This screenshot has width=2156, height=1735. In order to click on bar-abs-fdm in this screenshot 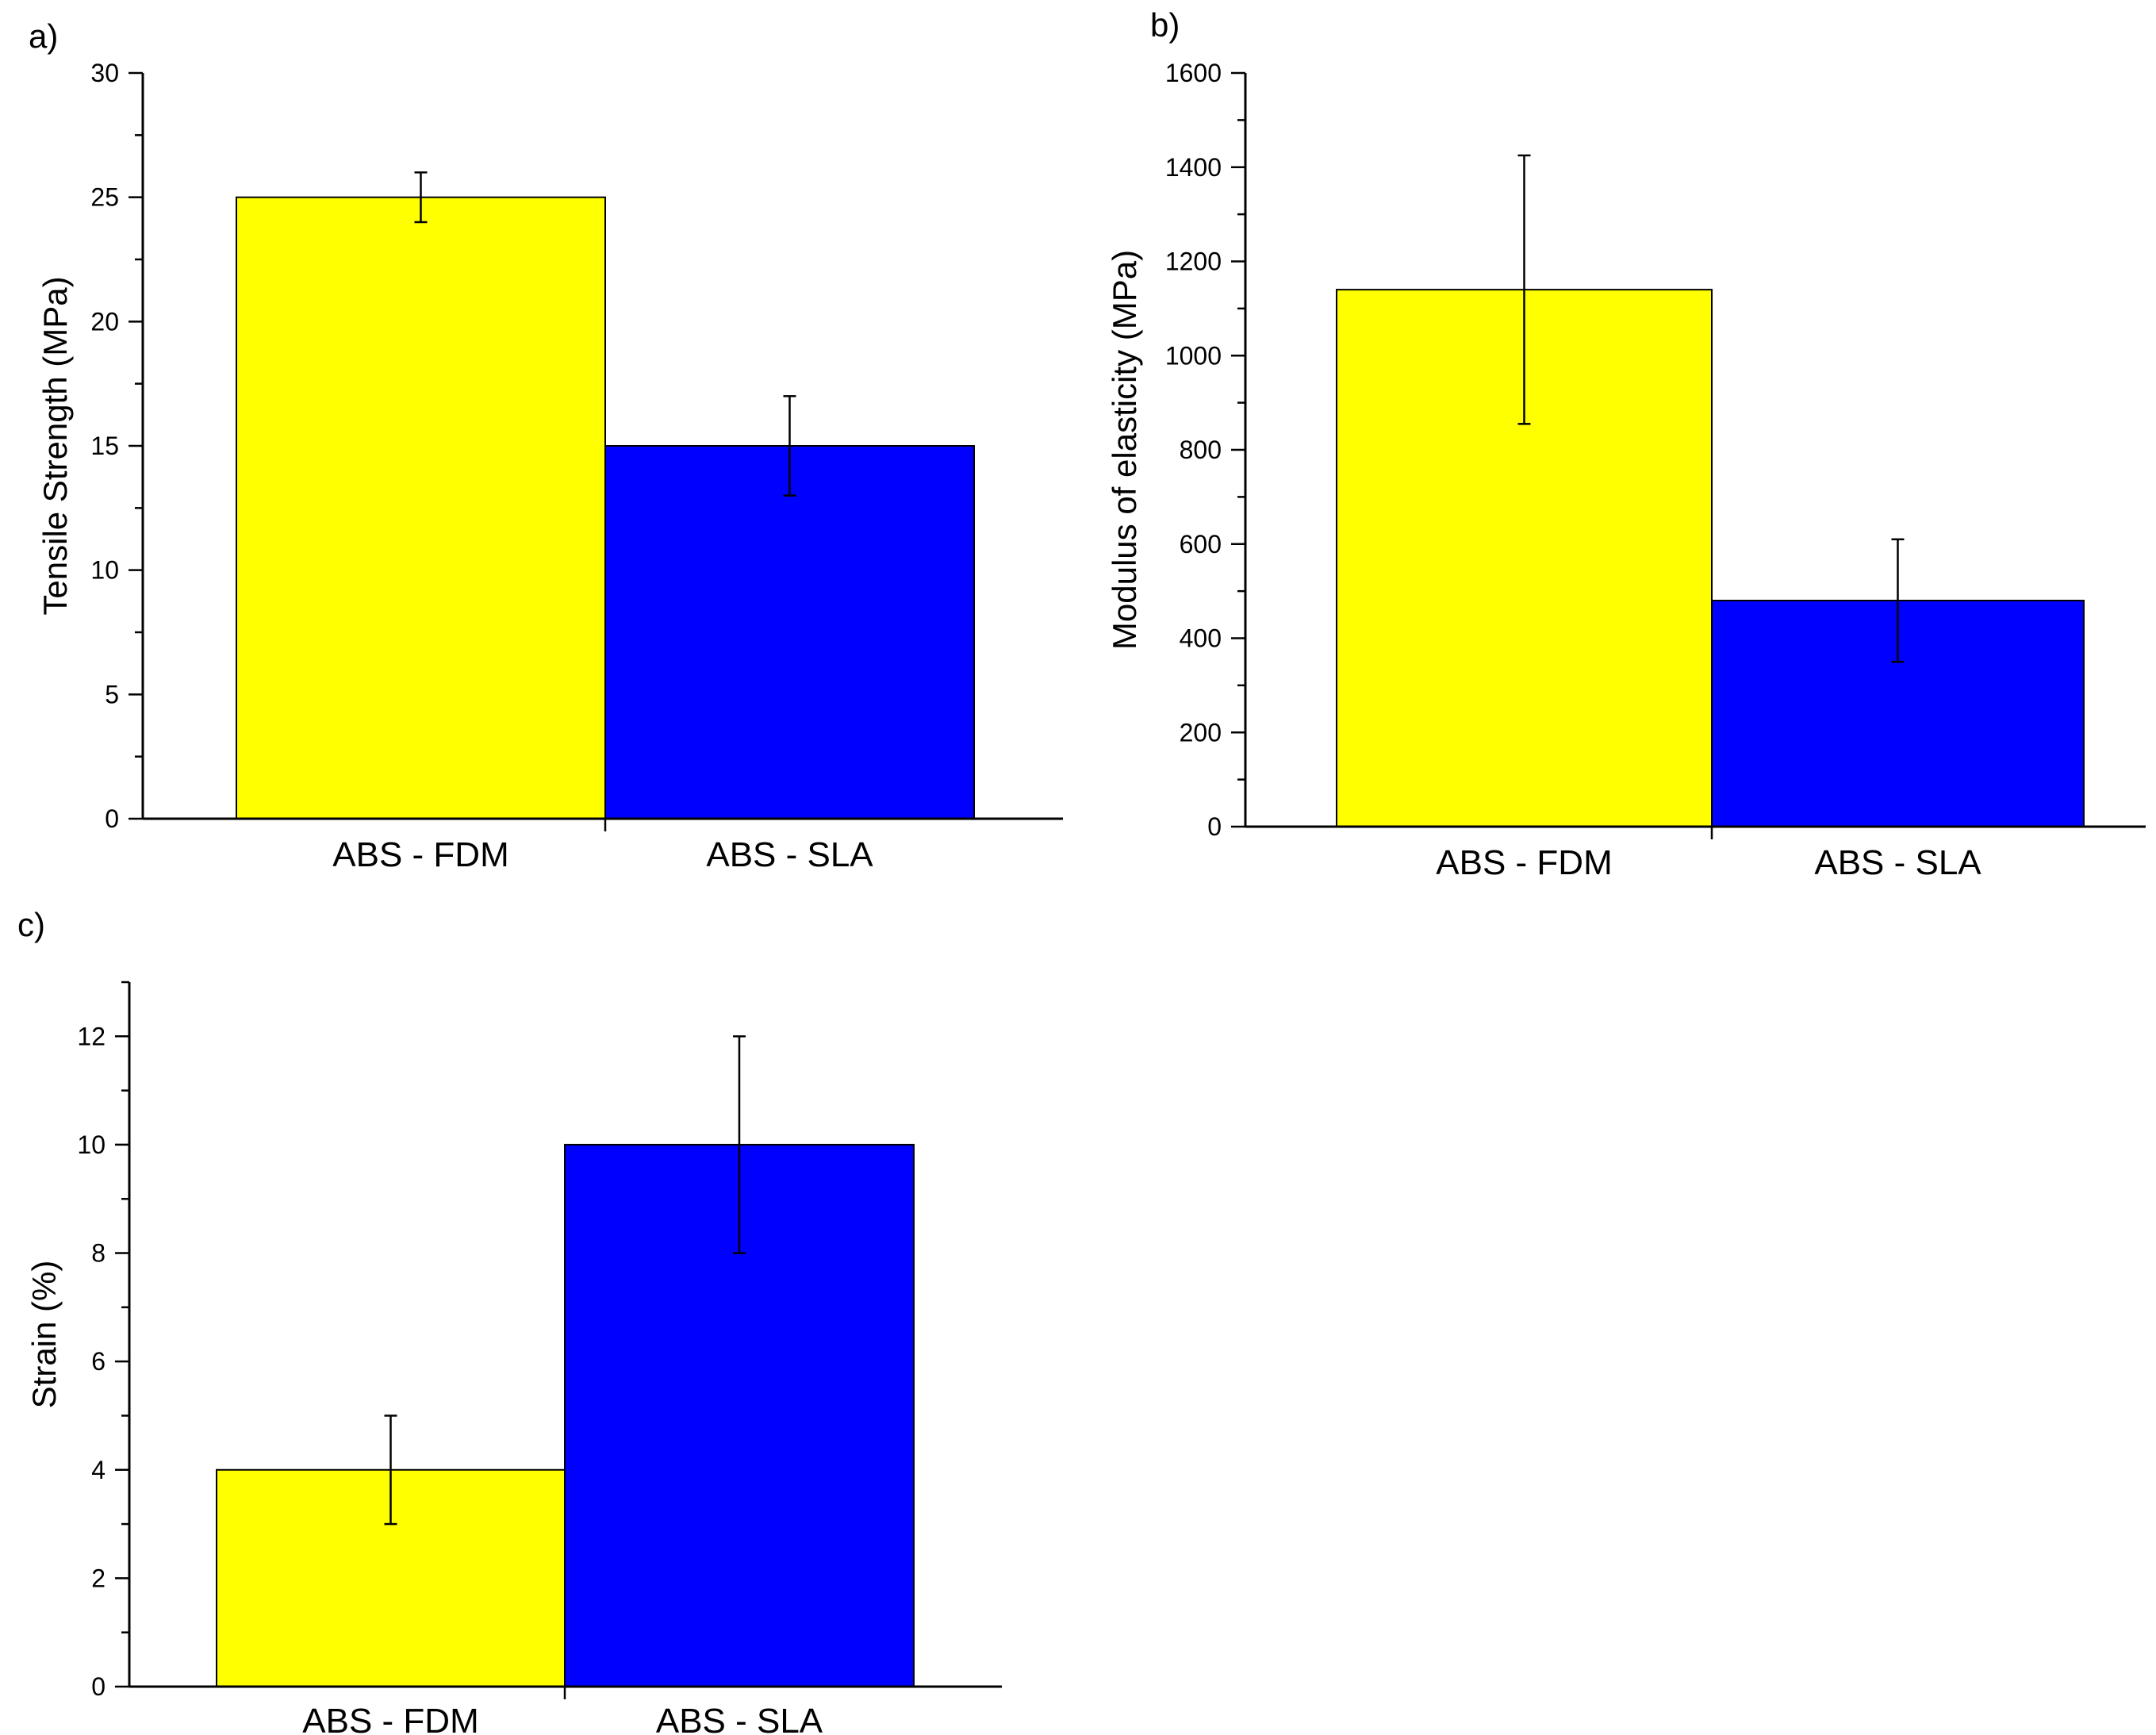, I will do `click(421, 508)`.